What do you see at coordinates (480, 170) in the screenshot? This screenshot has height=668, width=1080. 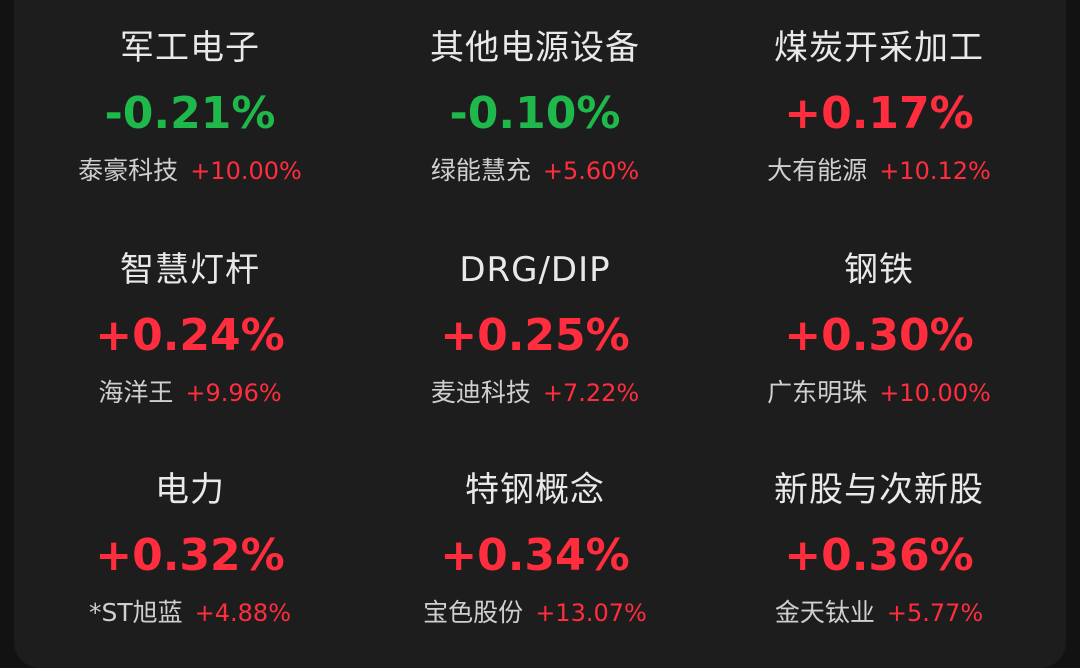 I see `leading-stock-name: 绿能慧充` at bounding box center [480, 170].